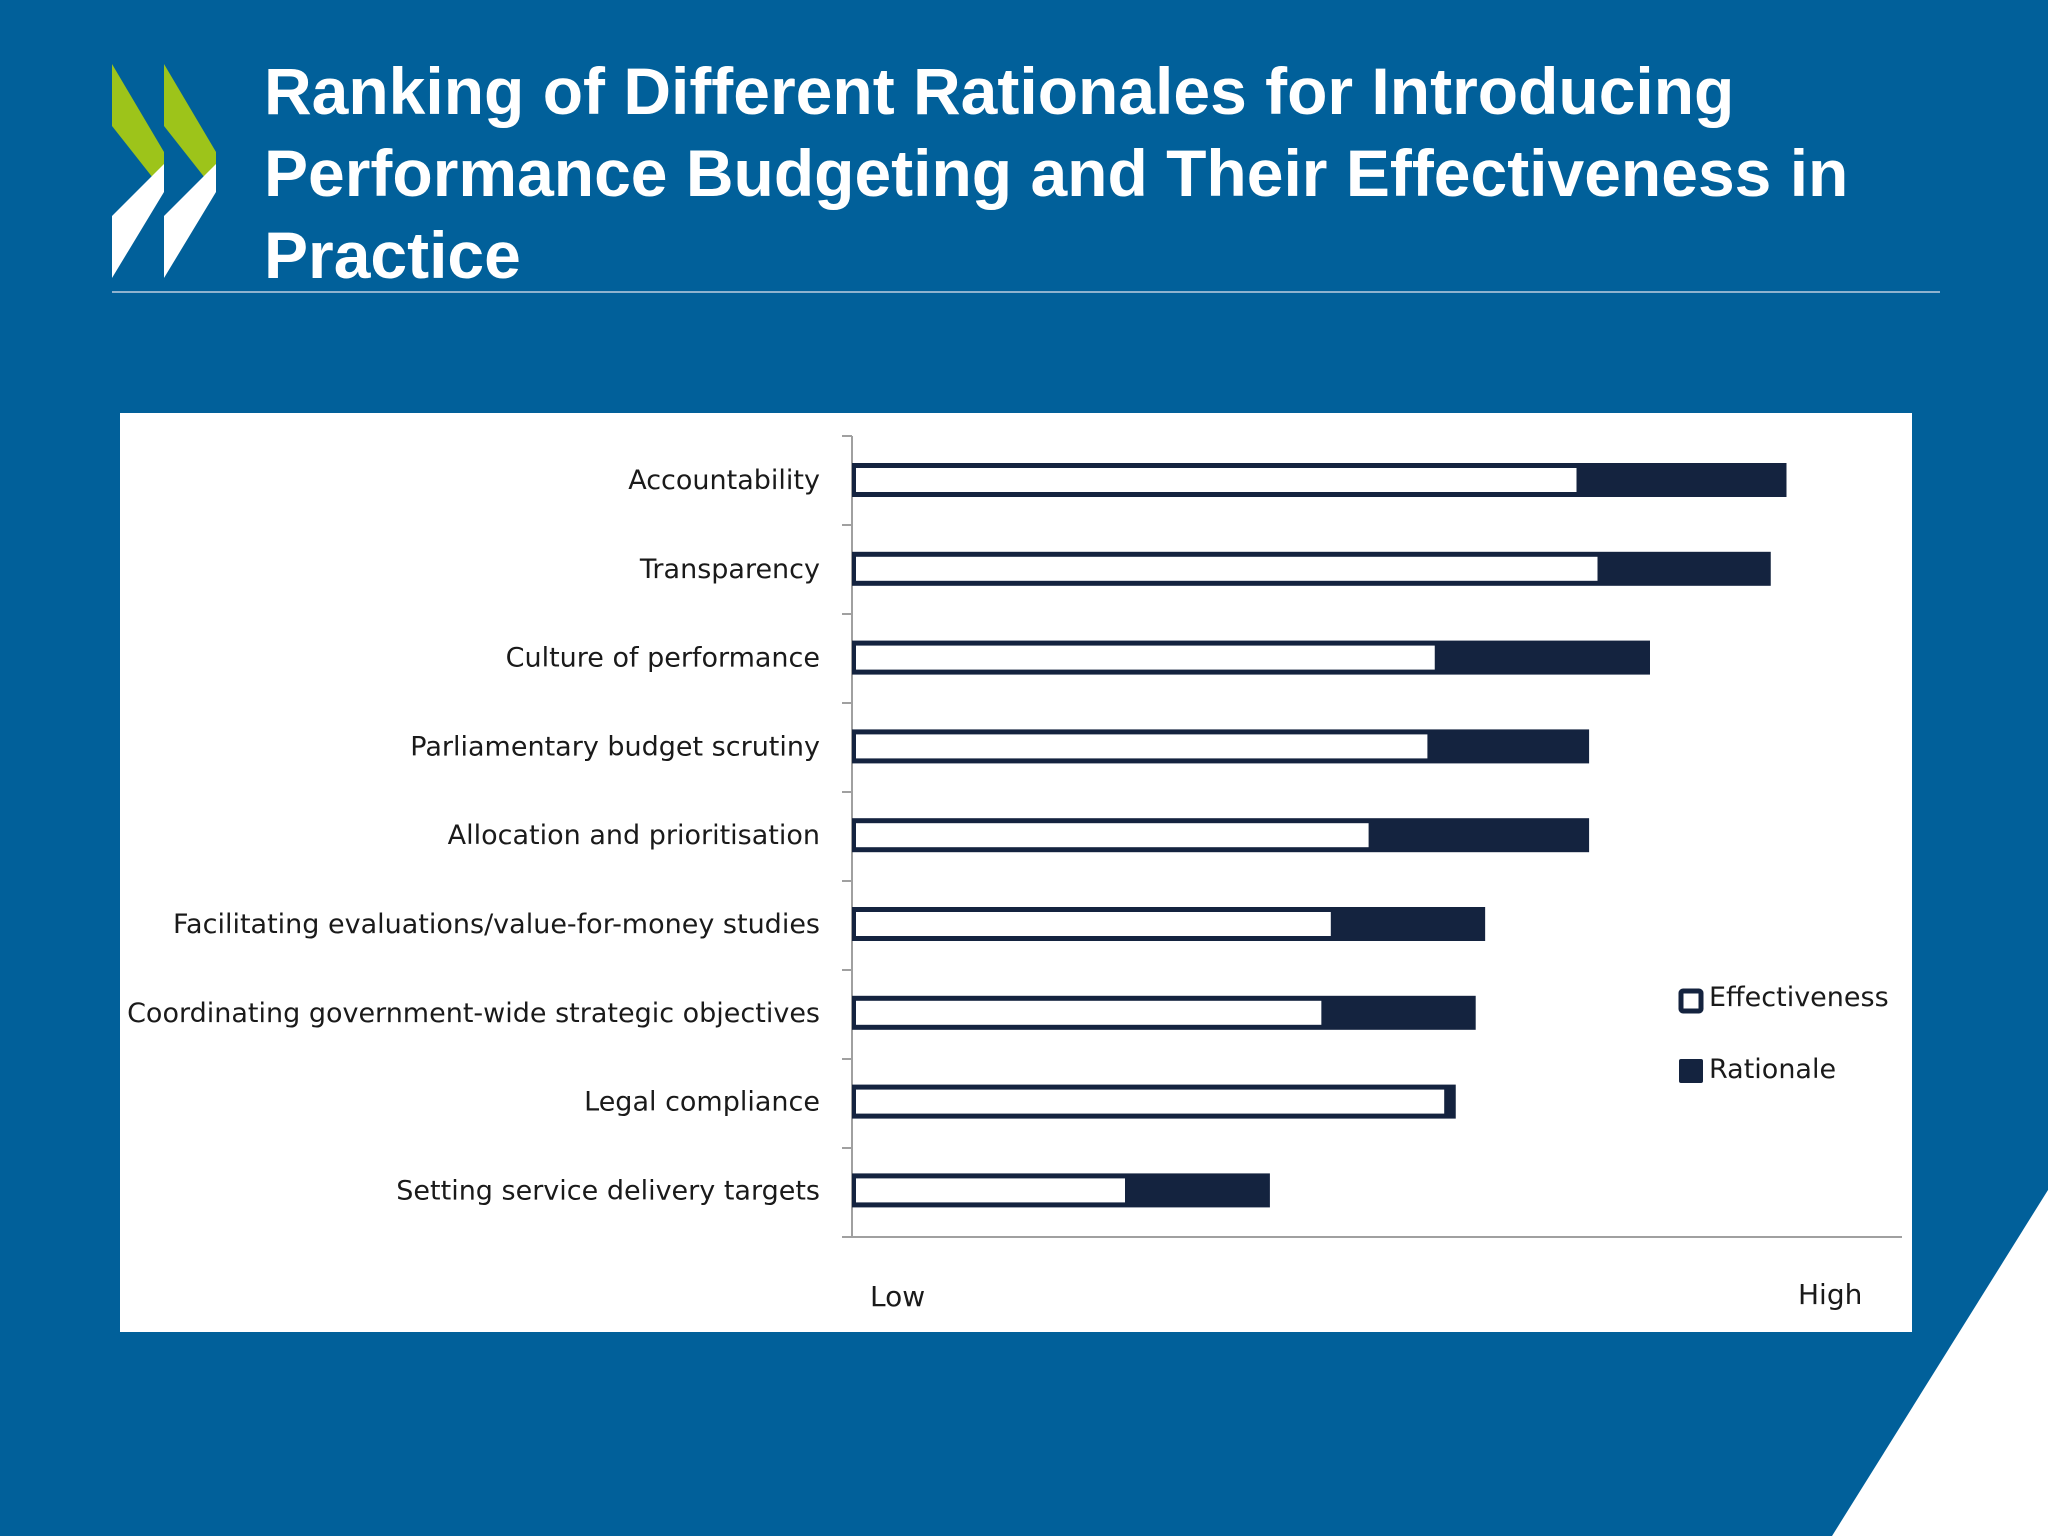 This screenshot has height=1536, width=2048. What do you see at coordinates (729, 569) in the screenshot?
I see `category-label: Transparency` at bounding box center [729, 569].